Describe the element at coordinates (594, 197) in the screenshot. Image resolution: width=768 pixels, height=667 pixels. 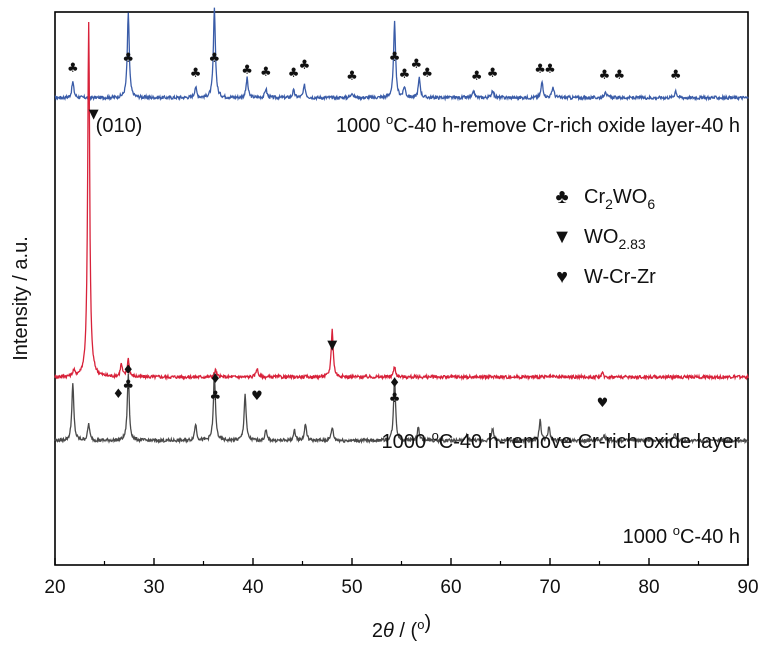
I see `legend-label-part: Cr` at that location.